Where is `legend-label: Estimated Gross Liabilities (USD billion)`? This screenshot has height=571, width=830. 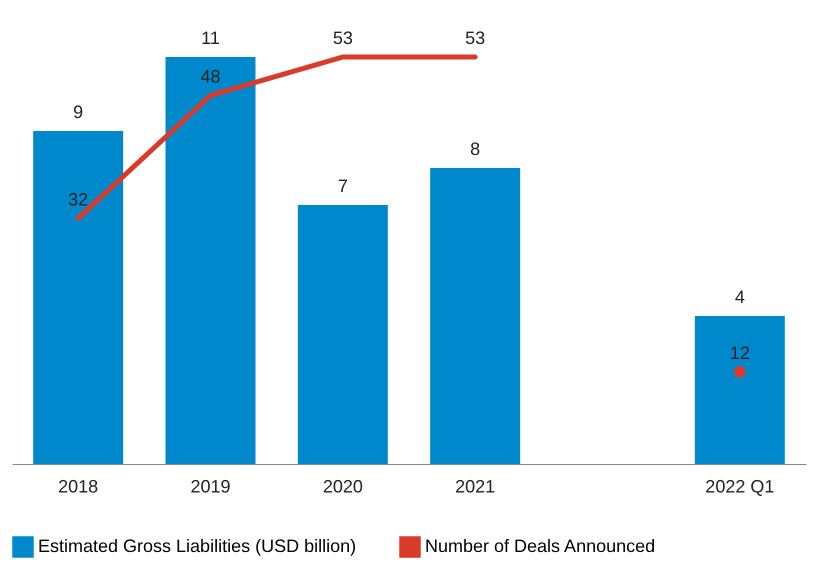 legend-label: Estimated Gross Liabilities (USD billion) is located at coordinates (197, 546).